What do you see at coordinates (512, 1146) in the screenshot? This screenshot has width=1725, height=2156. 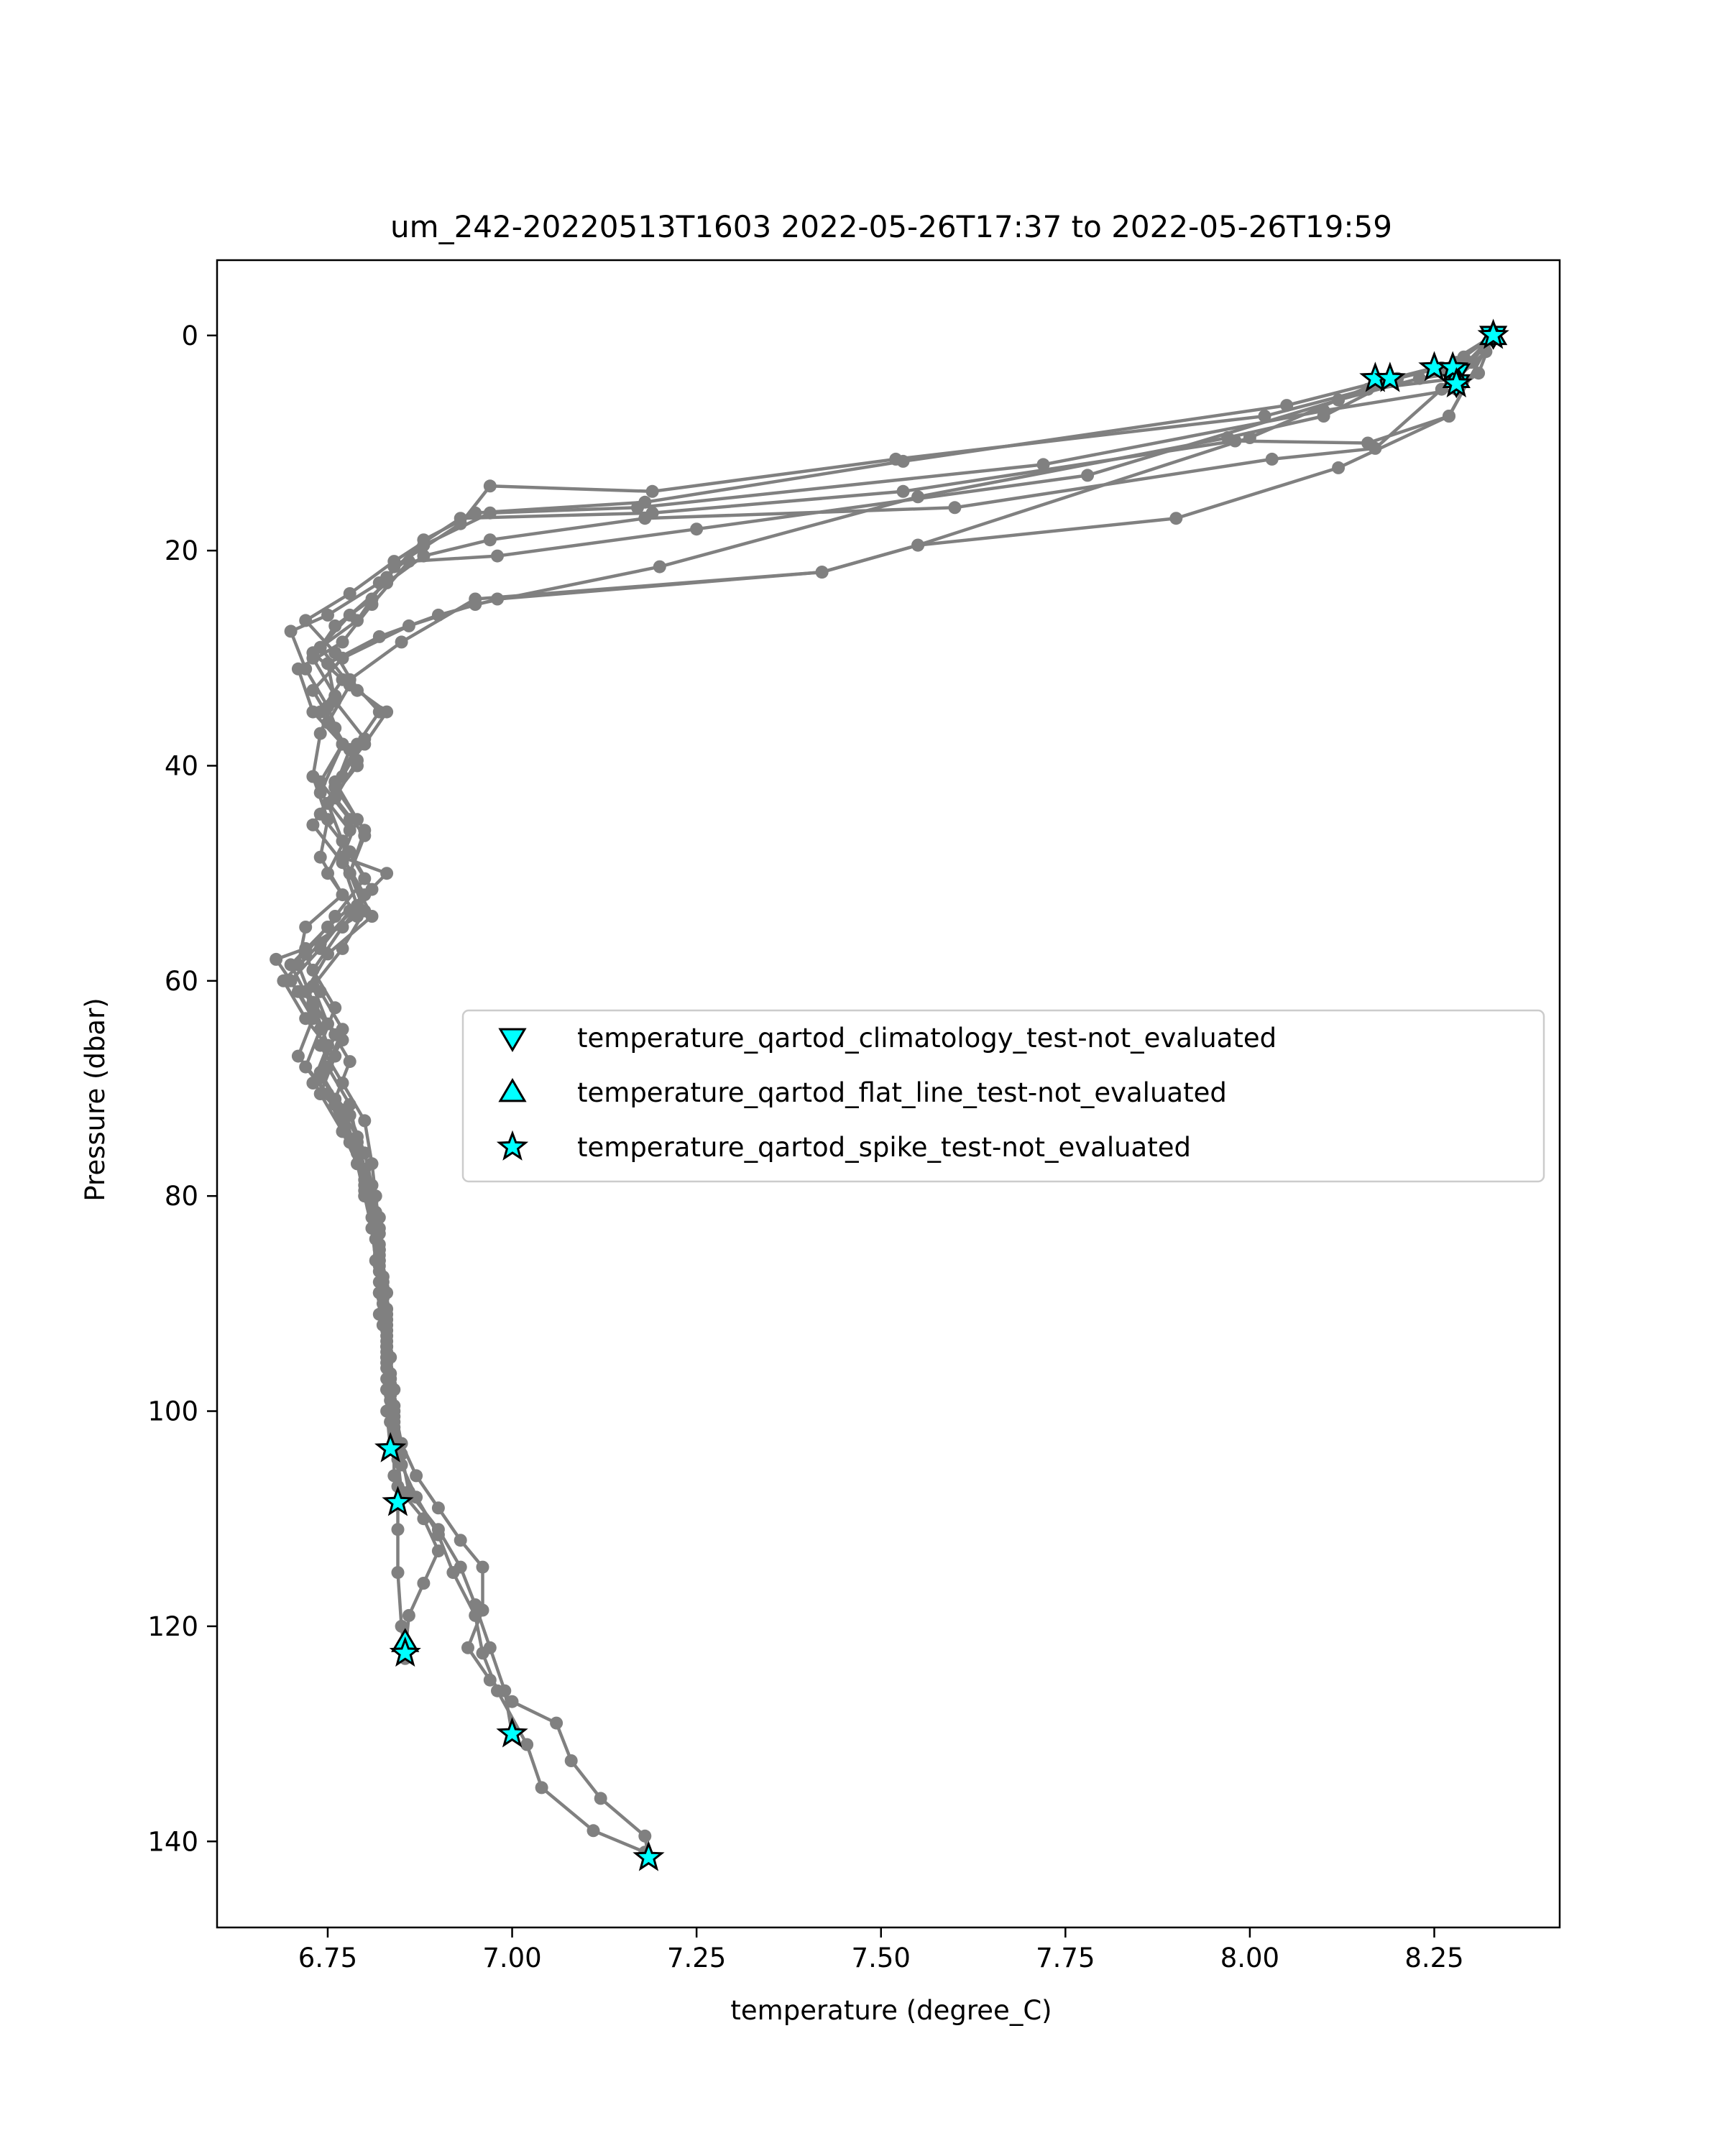 I see `legend-marker-star` at bounding box center [512, 1146].